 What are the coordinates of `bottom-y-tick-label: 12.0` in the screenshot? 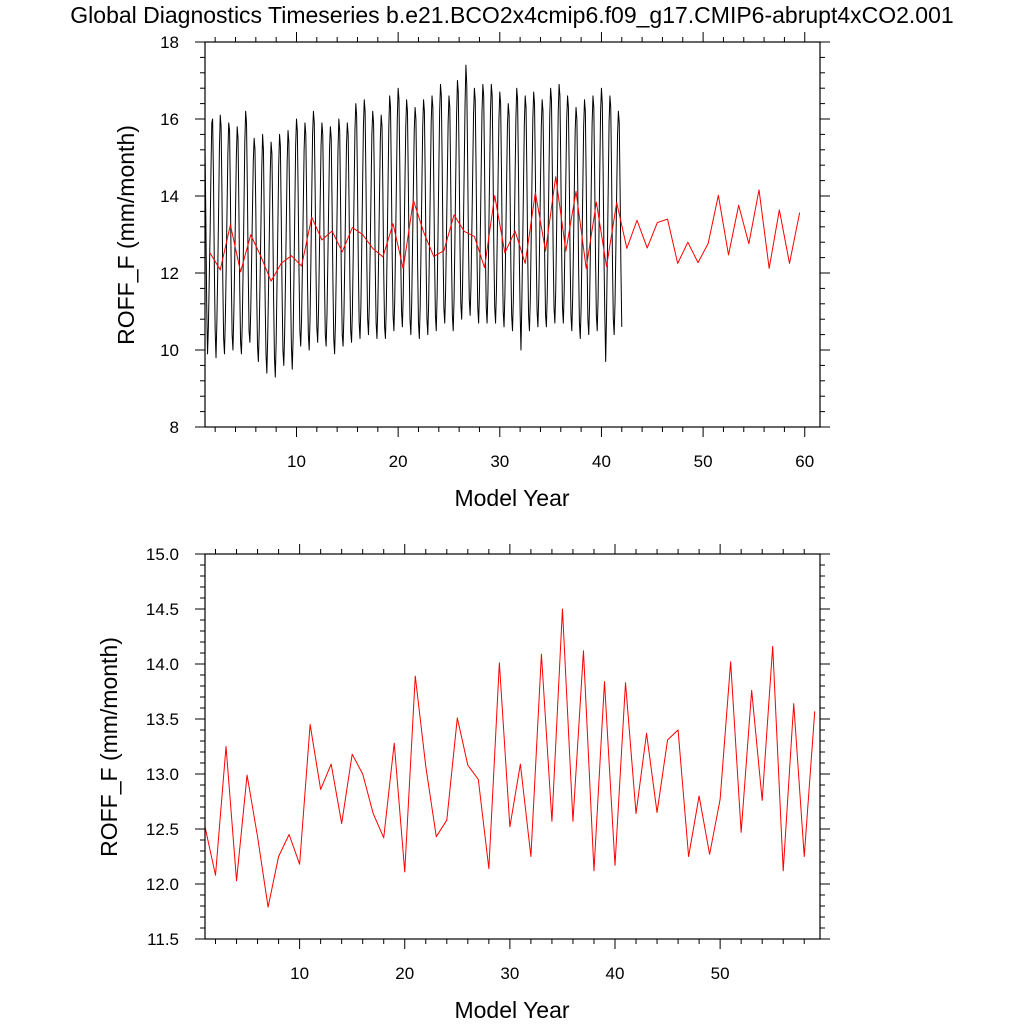 It's located at (162, 884).